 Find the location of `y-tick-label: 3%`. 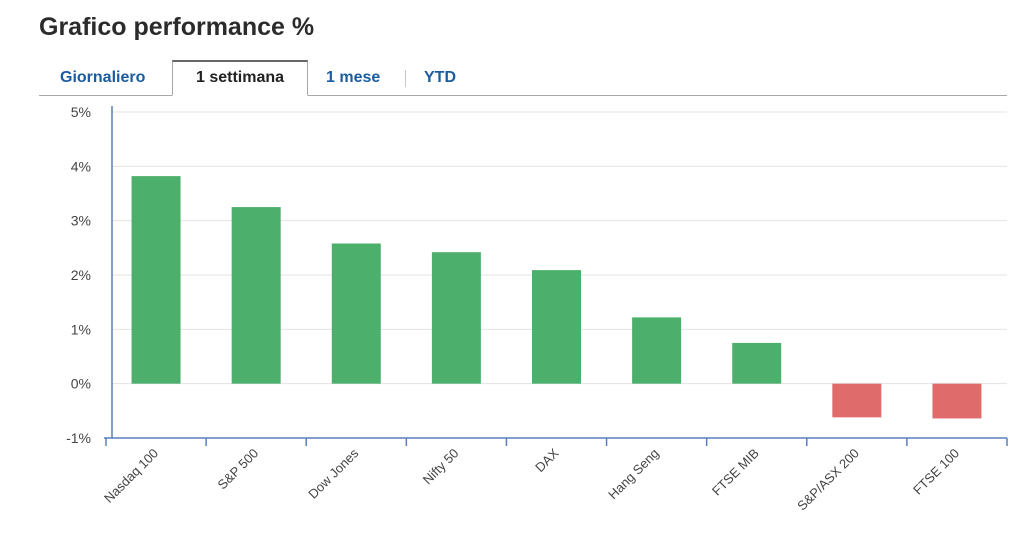

y-tick-label: 3% is located at coordinates (81, 221).